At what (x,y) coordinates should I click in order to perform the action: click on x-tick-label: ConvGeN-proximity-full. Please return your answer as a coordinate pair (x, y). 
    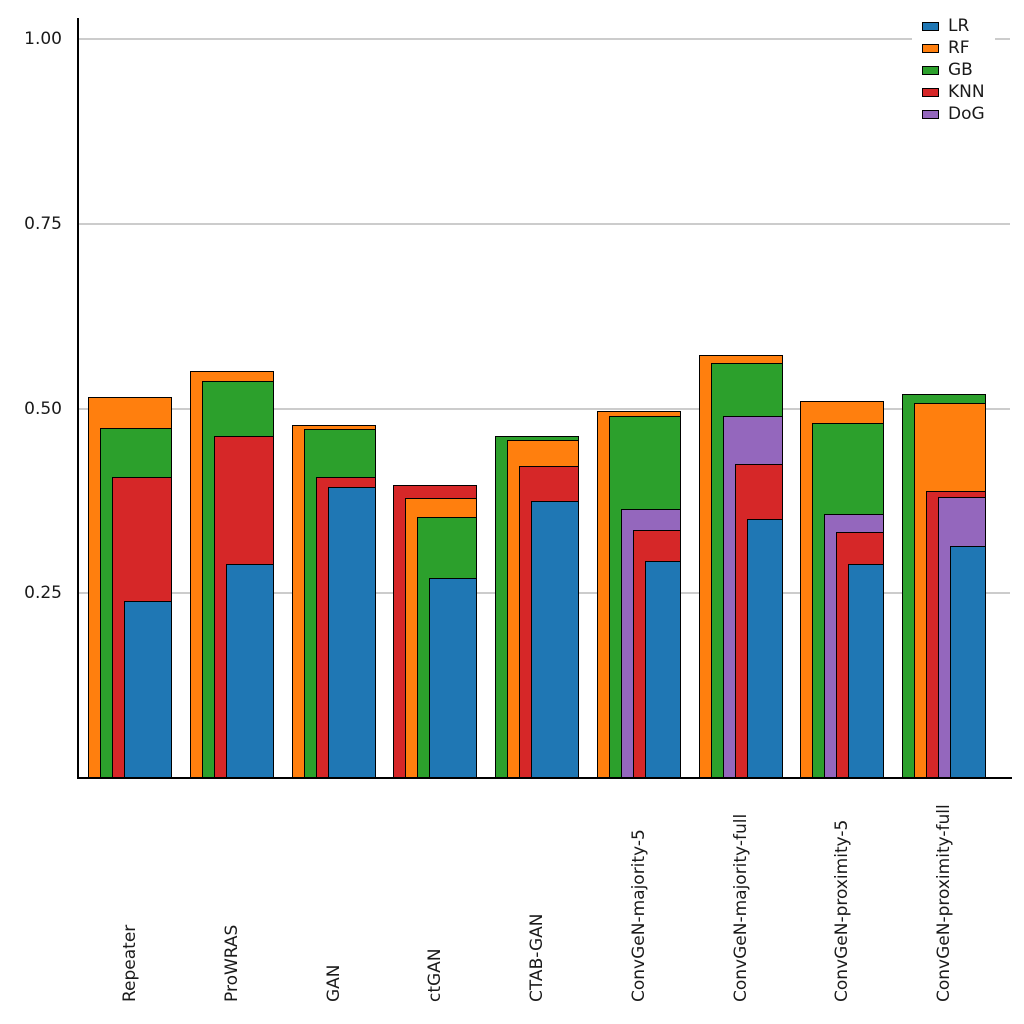
    Looking at the image, I should click on (944, 903).